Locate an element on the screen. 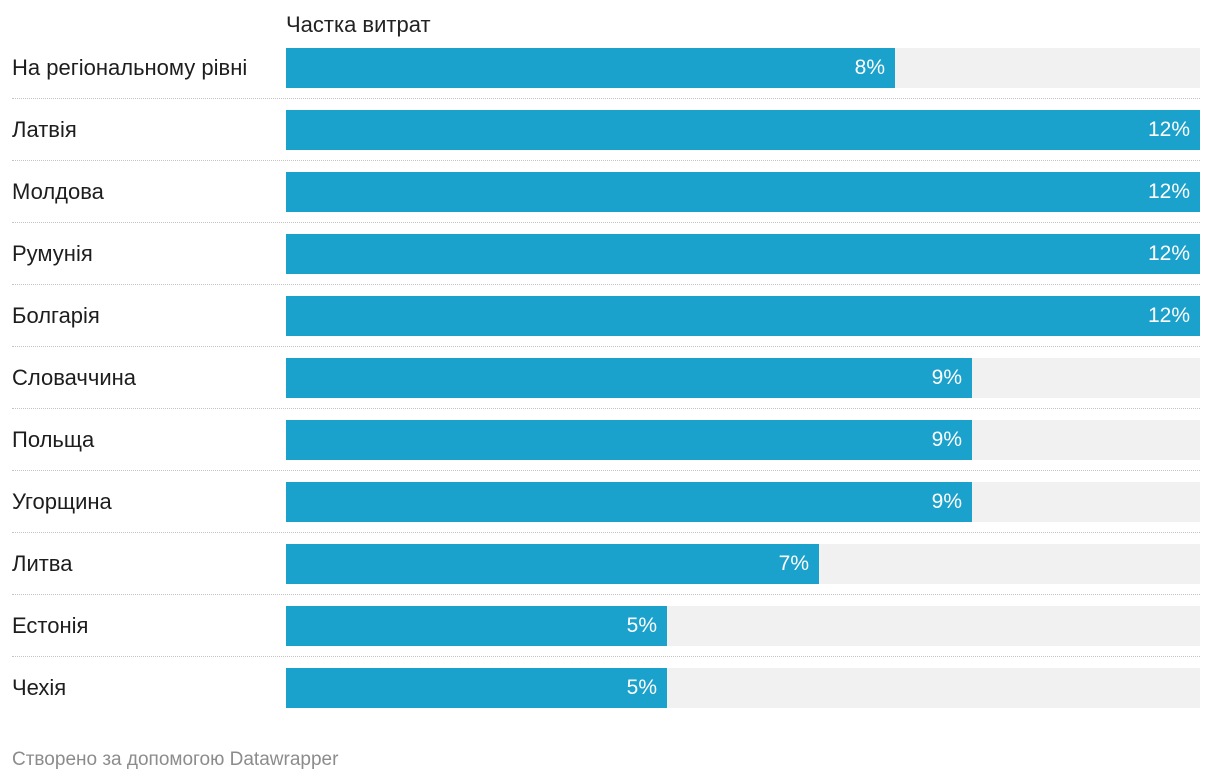 Image resolution: width=1220 pixels, height=784 pixels. value-label: 7% is located at coordinates (793, 563).